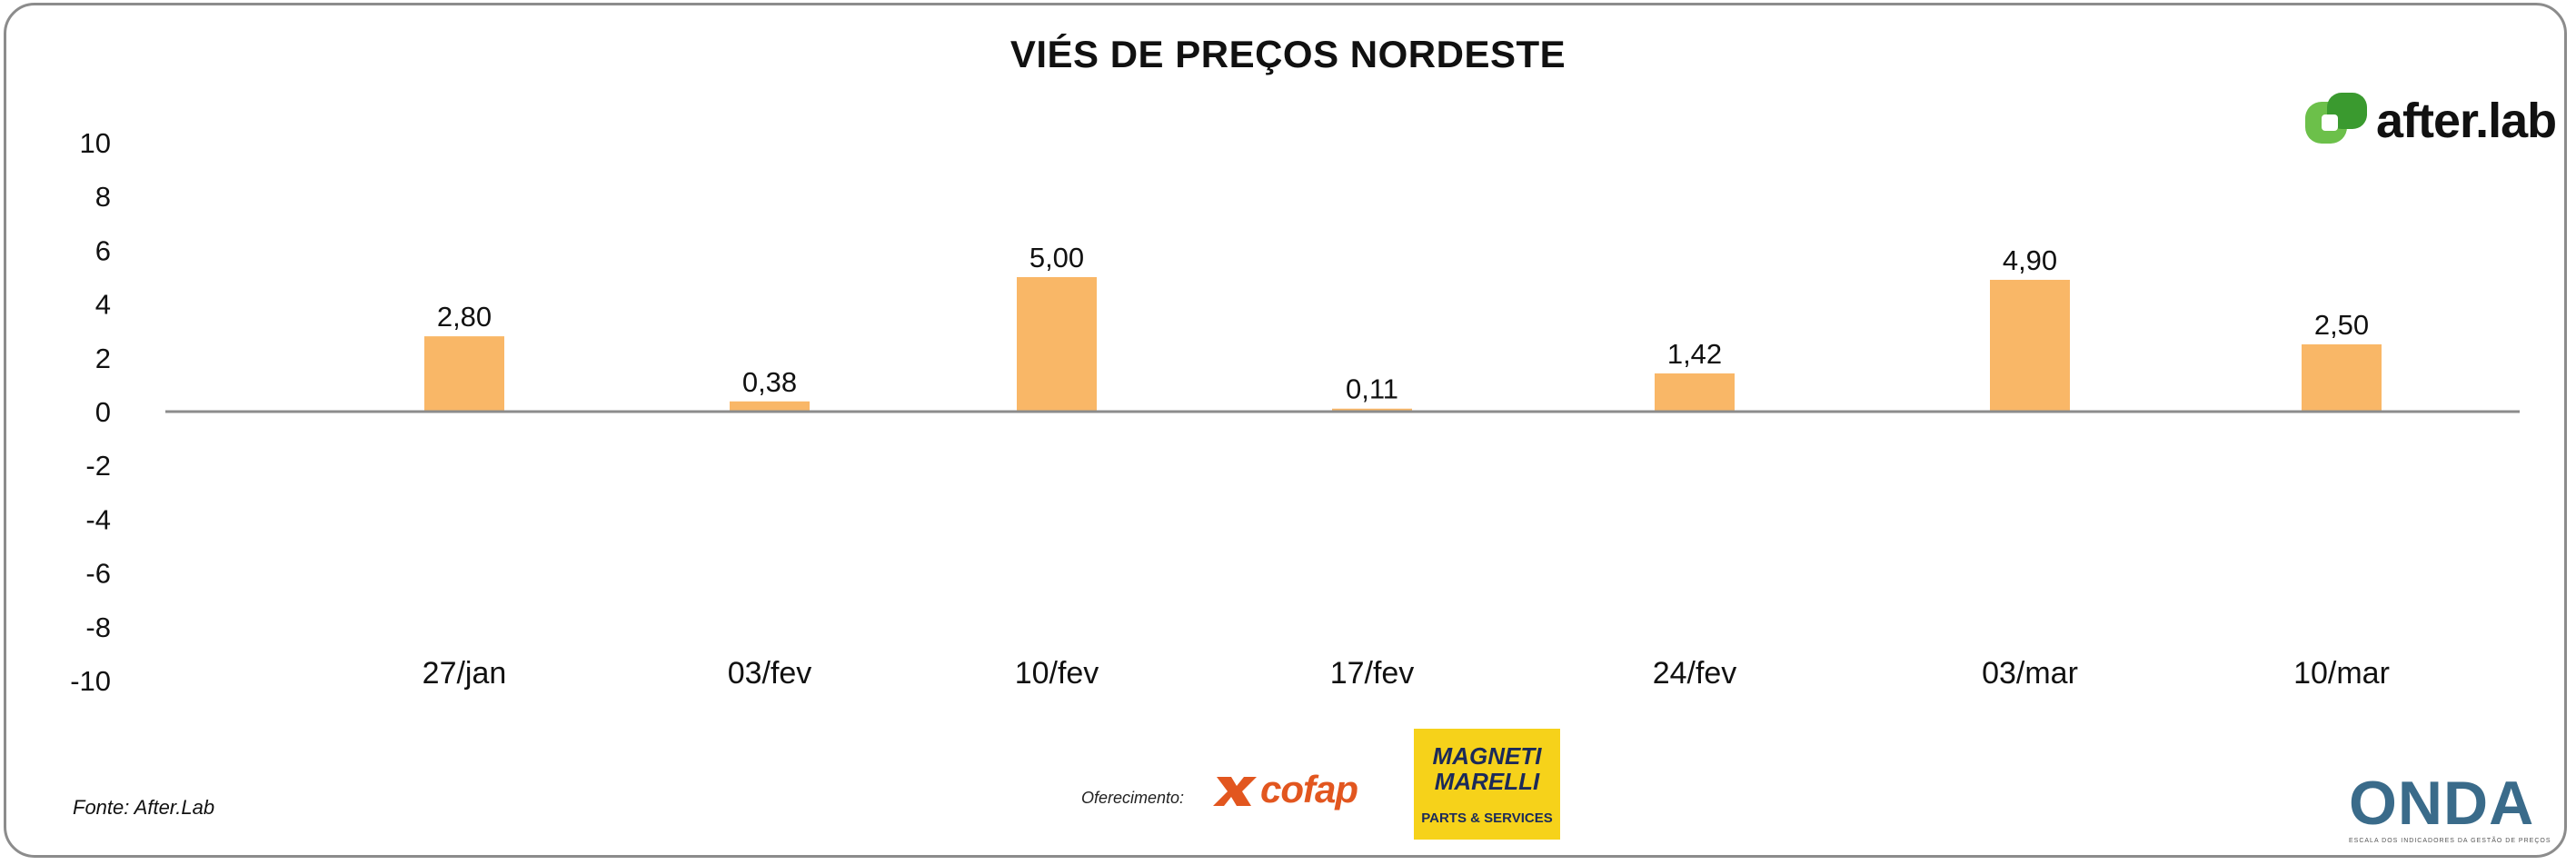 Image resolution: width=2576 pixels, height=865 pixels. Describe the element at coordinates (770, 673) in the screenshot. I see `x-tick-label: 03/fev` at that location.